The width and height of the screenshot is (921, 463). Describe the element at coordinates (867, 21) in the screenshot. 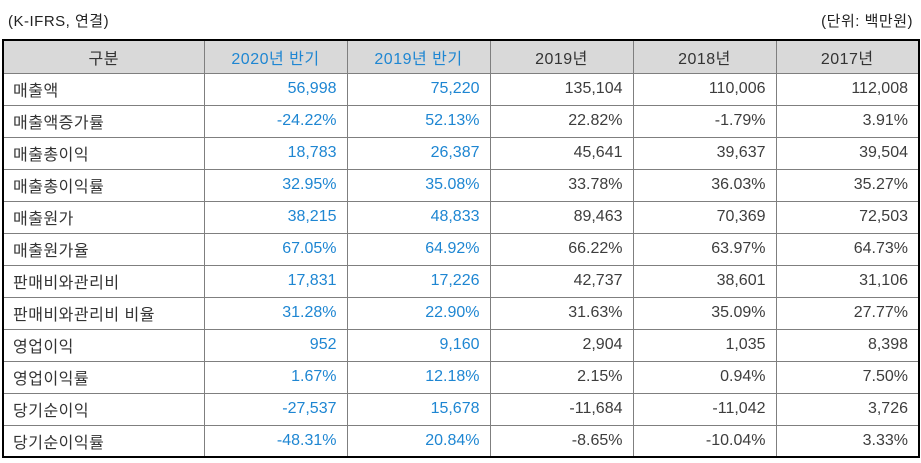

I see `unit-note: (단위: 백만원)` at that location.